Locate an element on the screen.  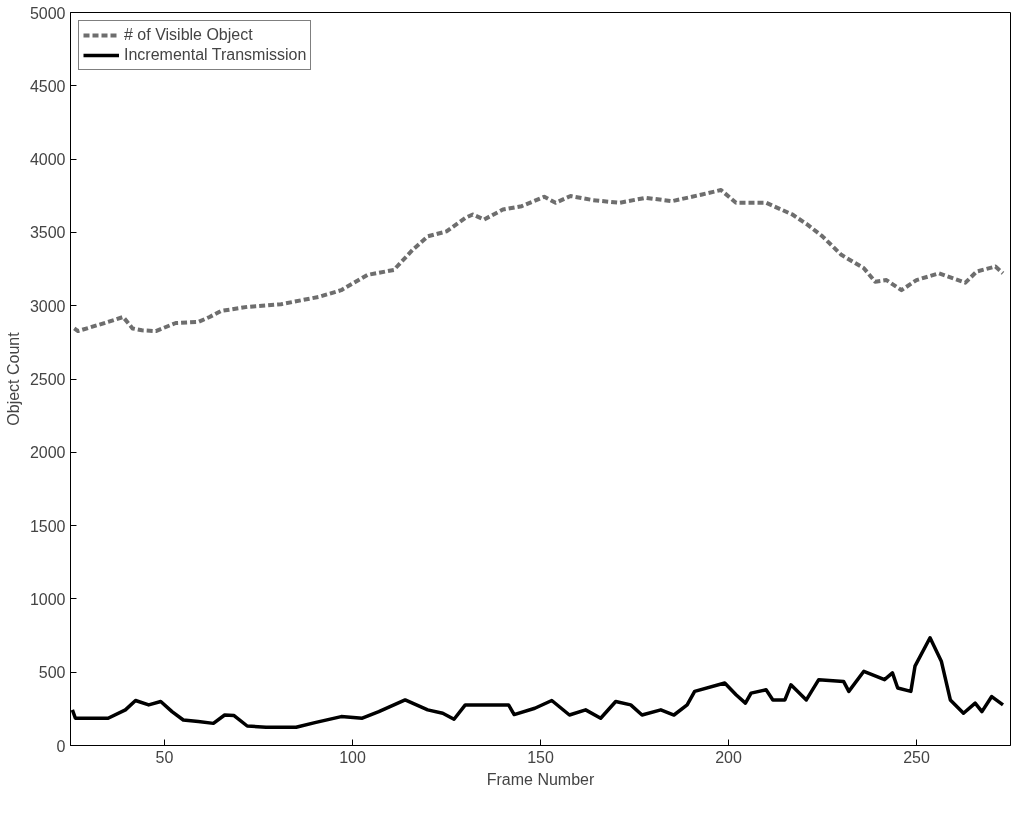
x-tick-label: 50 is located at coordinates (164, 757).